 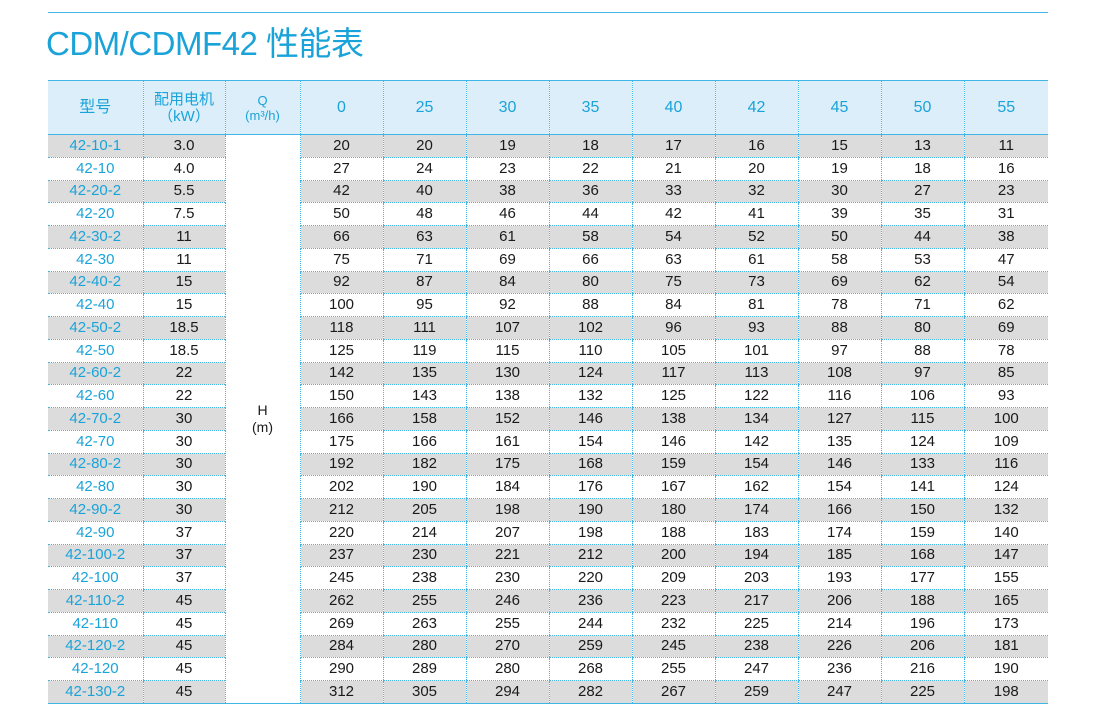 I want to click on model-cell: 42-120, so click(x=95, y=669).